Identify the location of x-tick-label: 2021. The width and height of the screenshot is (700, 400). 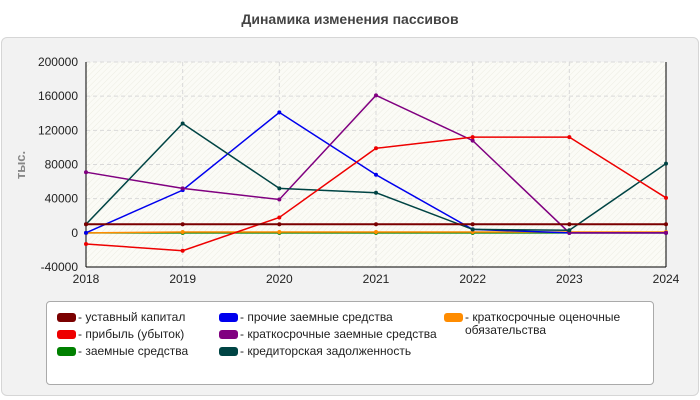
(376, 279).